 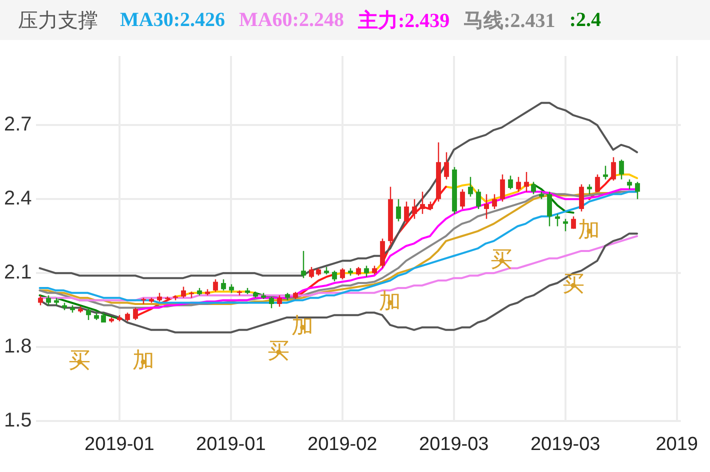 What do you see at coordinates (18, 421) in the screenshot?
I see `y-tick-label: 1.5` at bounding box center [18, 421].